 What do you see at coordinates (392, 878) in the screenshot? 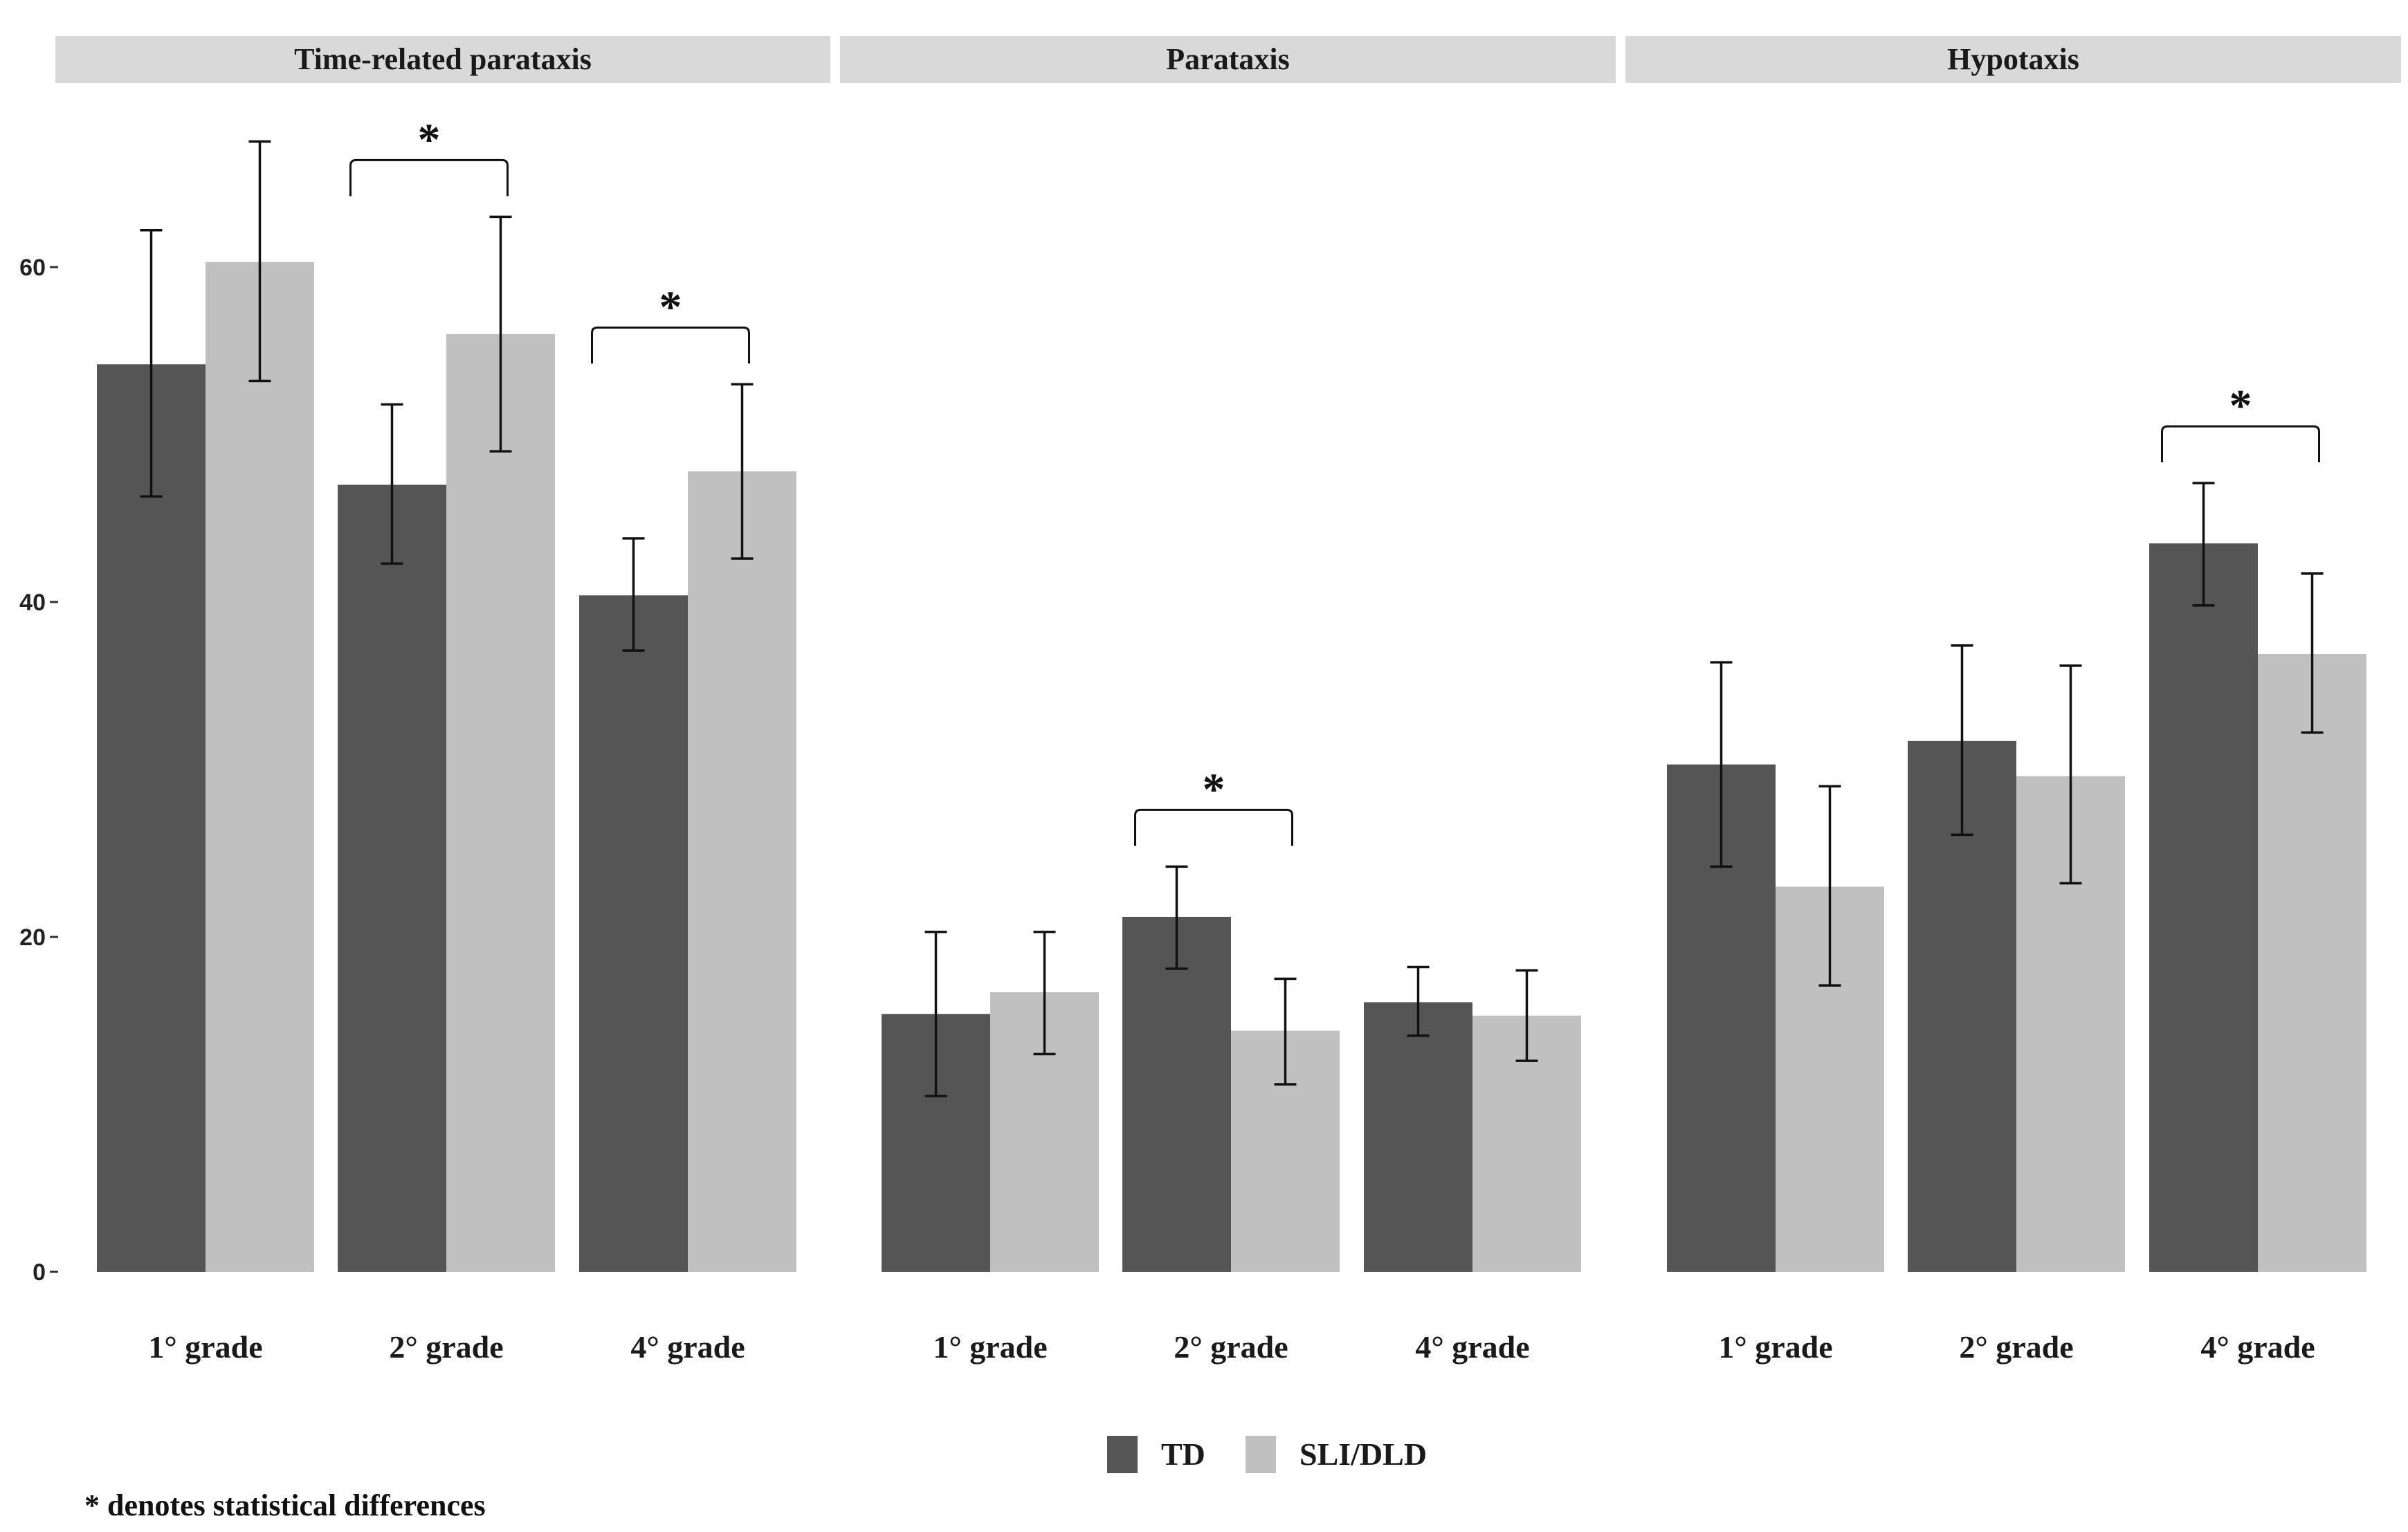
I see `bar-time-related-parataxis-2-grade-td` at bounding box center [392, 878].